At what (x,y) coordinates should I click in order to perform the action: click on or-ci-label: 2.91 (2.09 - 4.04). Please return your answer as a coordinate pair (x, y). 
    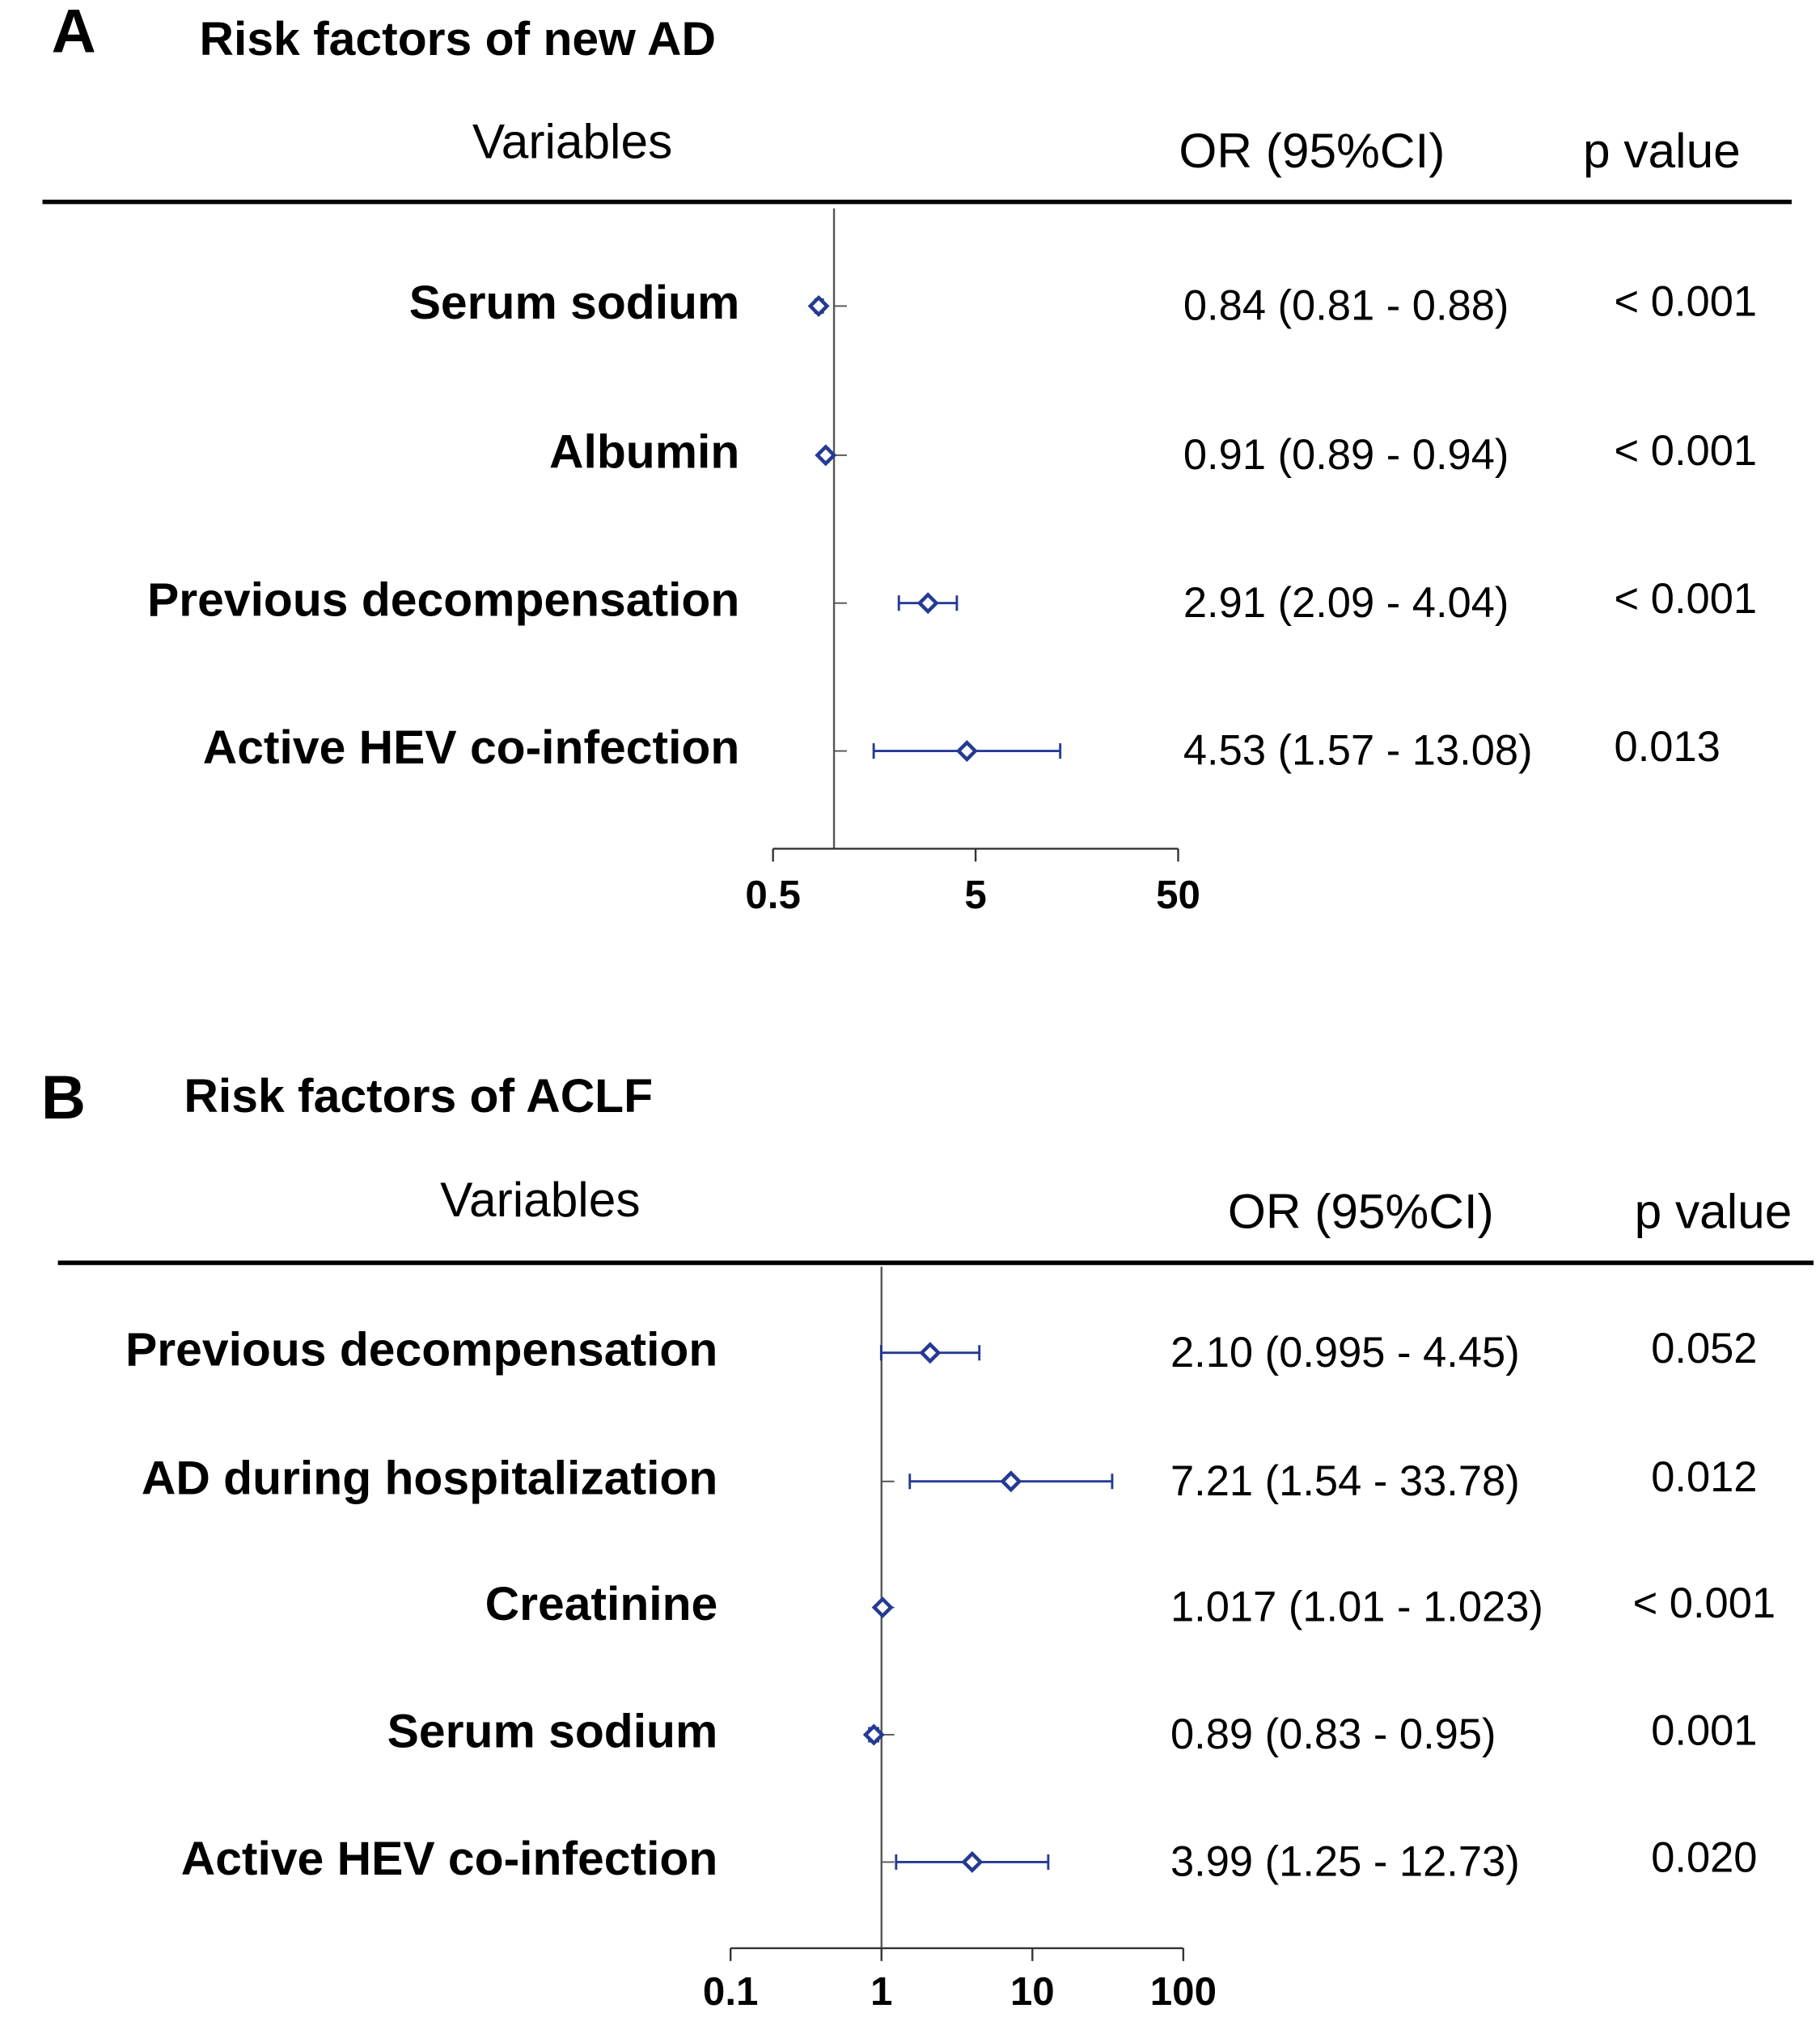
    Looking at the image, I should click on (1346, 604).